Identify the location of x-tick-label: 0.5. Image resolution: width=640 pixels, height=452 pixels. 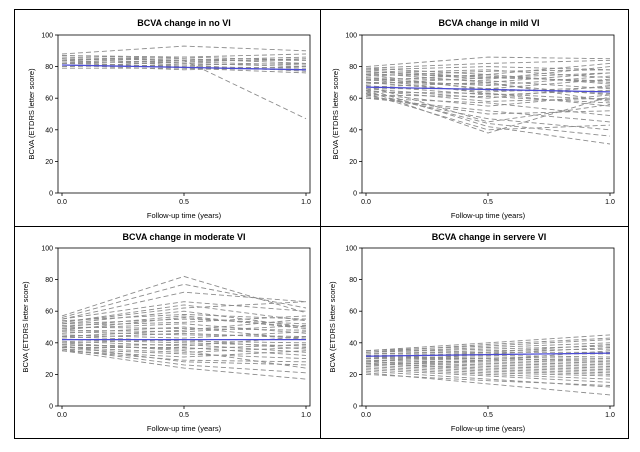
(488, 202).